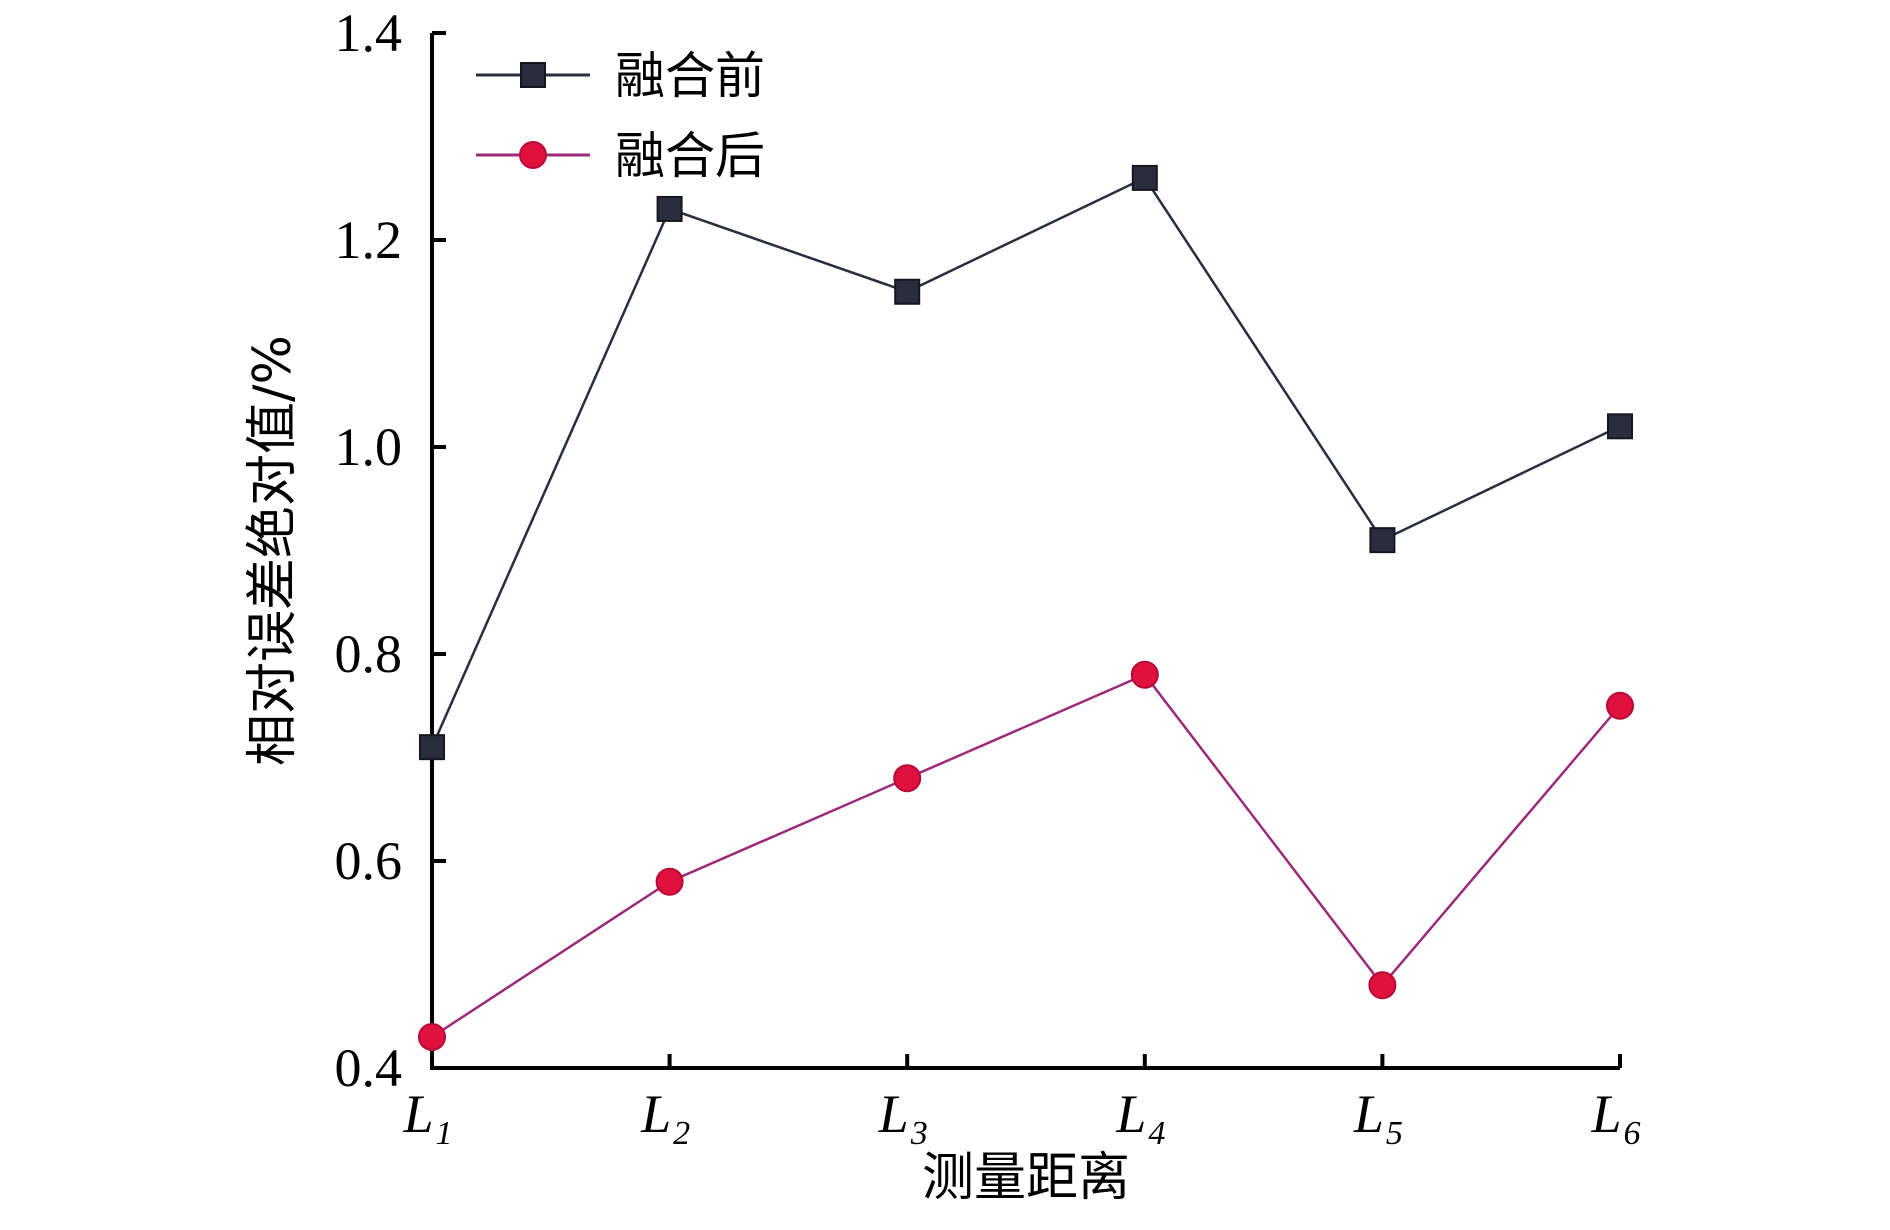  Describe the element at coordinates (1378, 1118) in the screenshot. I see `x-tick-label: L5` at that location.